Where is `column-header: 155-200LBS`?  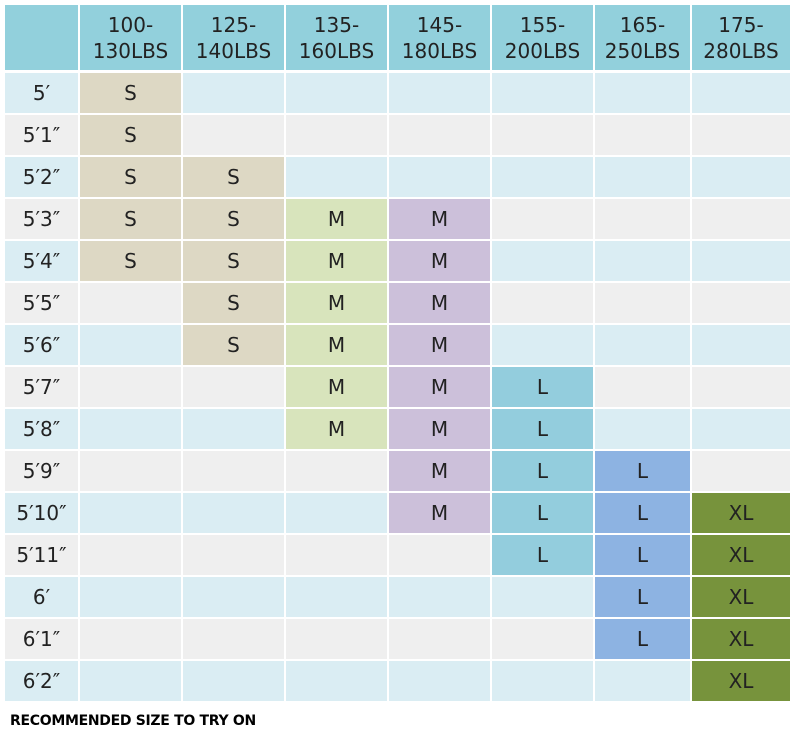 column-header: 155-200LBS is located at coordinates (542, 37).